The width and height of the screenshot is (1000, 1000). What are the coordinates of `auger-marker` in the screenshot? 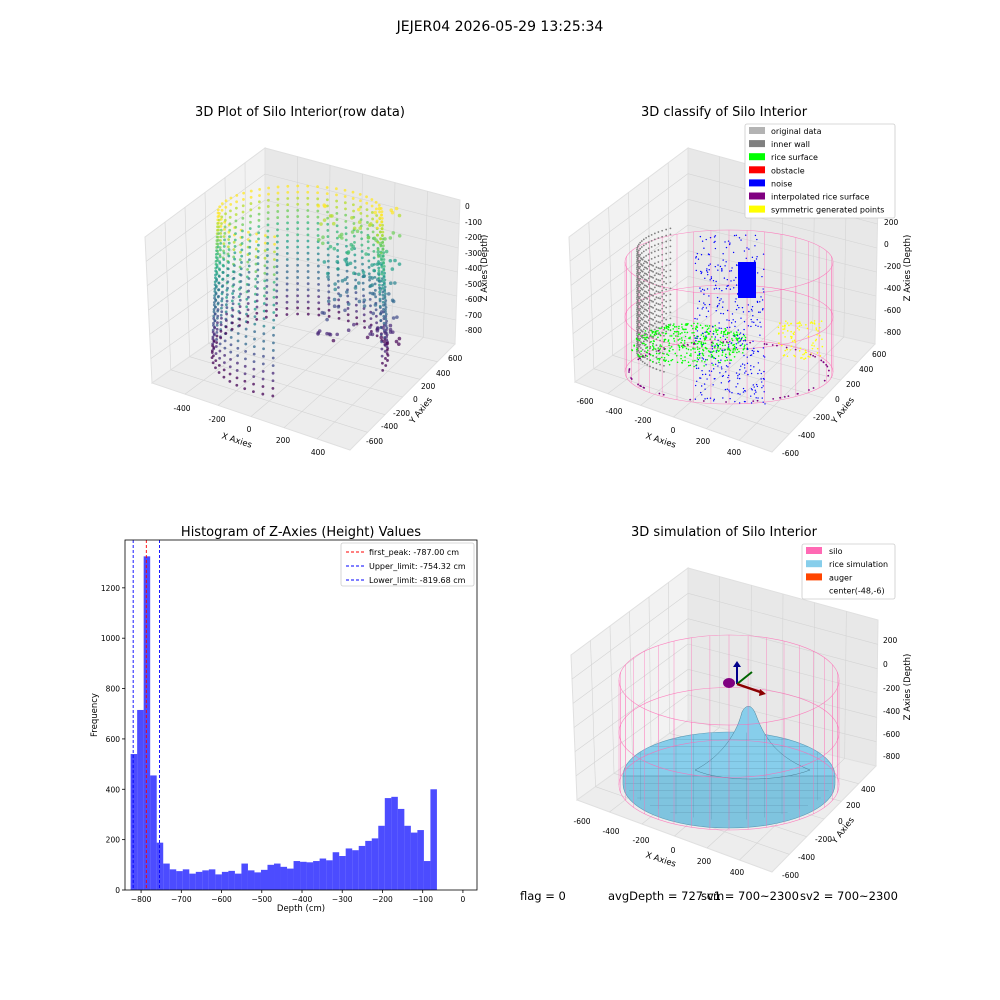 It's located at (744, 678).